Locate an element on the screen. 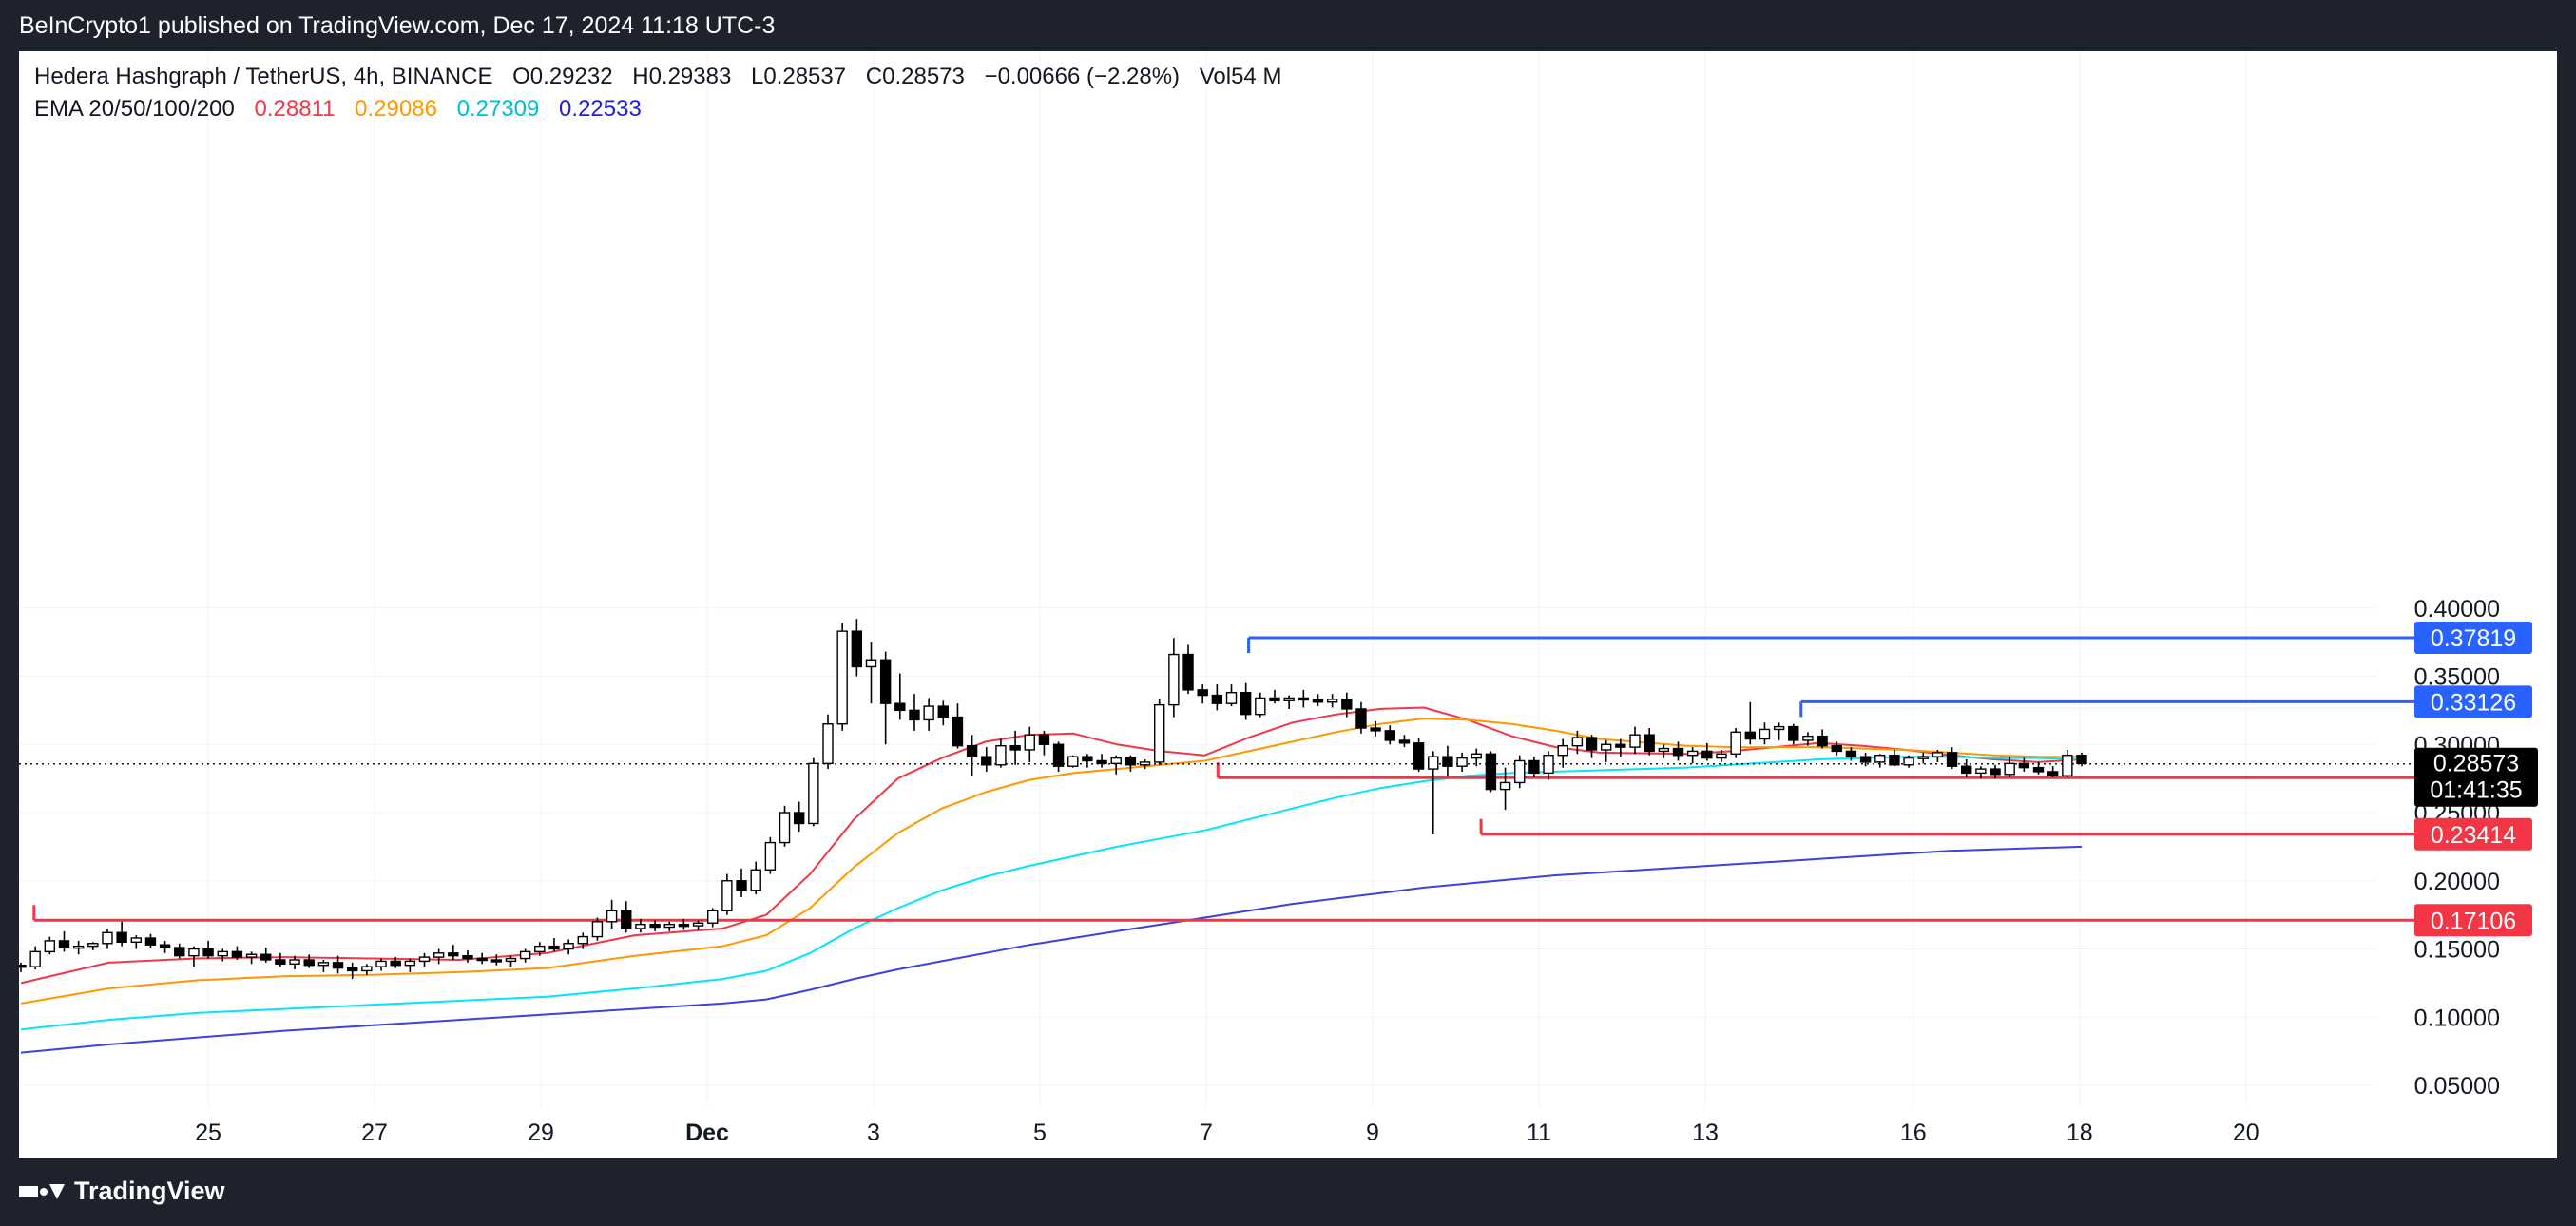 The height and width of the screenshot is (1226, 2576). symbol-pair: Hedera Hashgraph / TetherUS, 4h, BINANCE is located at coordinates (263, 77).